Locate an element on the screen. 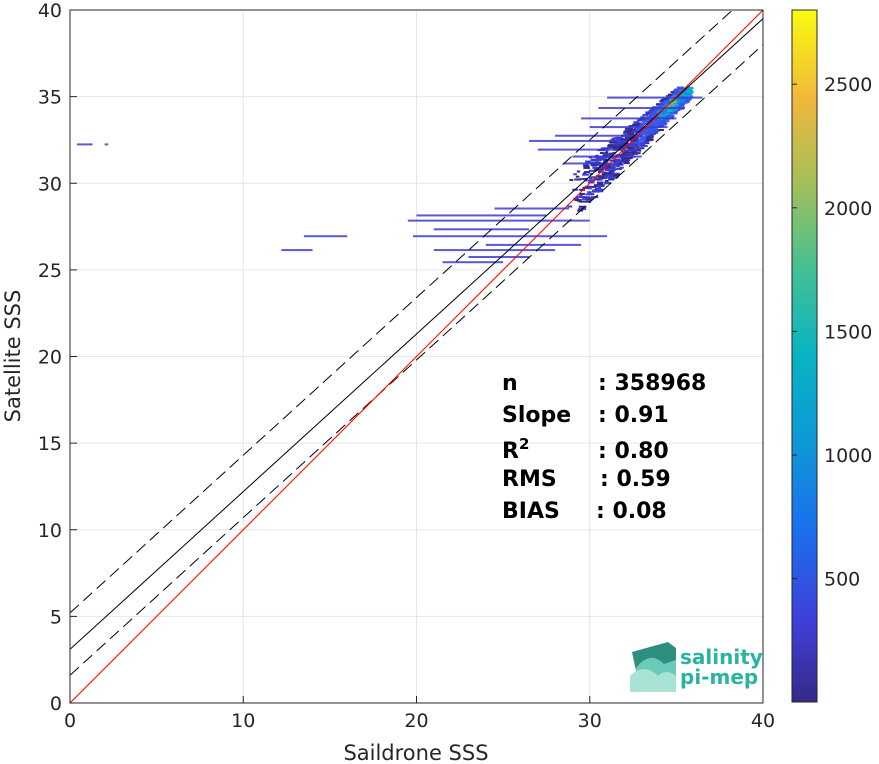  x-tick-label-1: 10 is located at coordinates (243, 721).